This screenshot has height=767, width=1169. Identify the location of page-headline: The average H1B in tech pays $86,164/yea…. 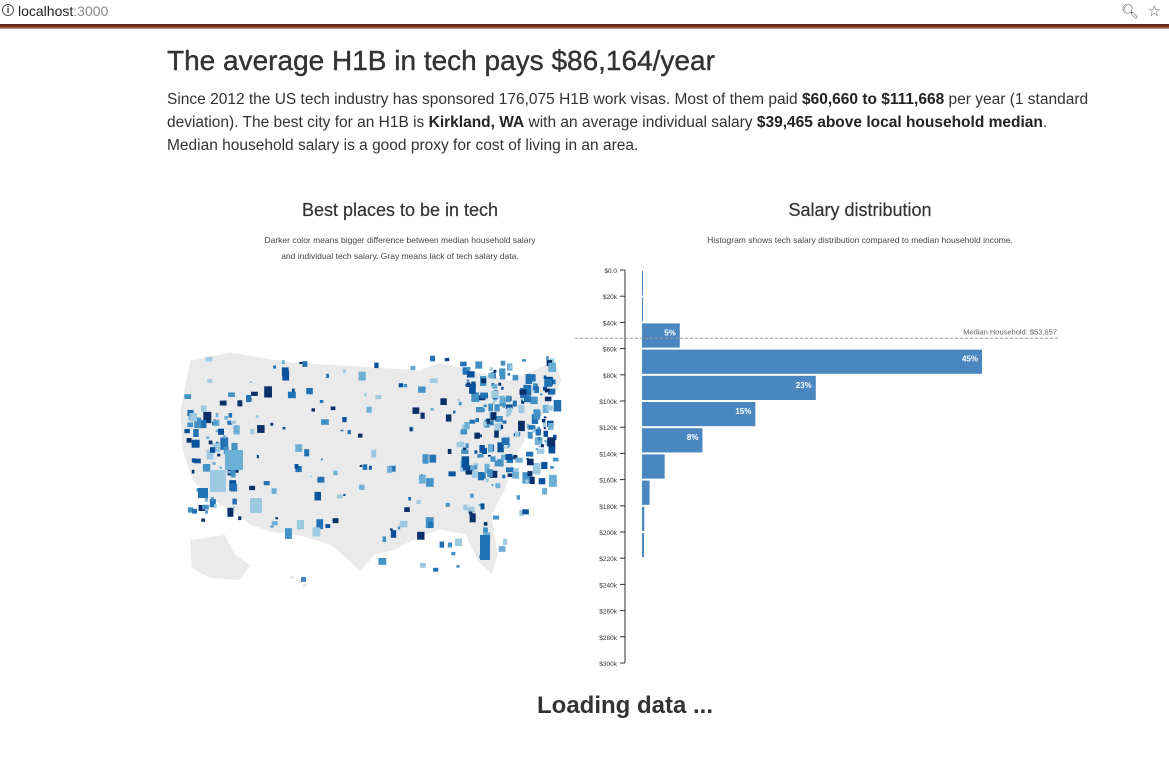
(441, 60).